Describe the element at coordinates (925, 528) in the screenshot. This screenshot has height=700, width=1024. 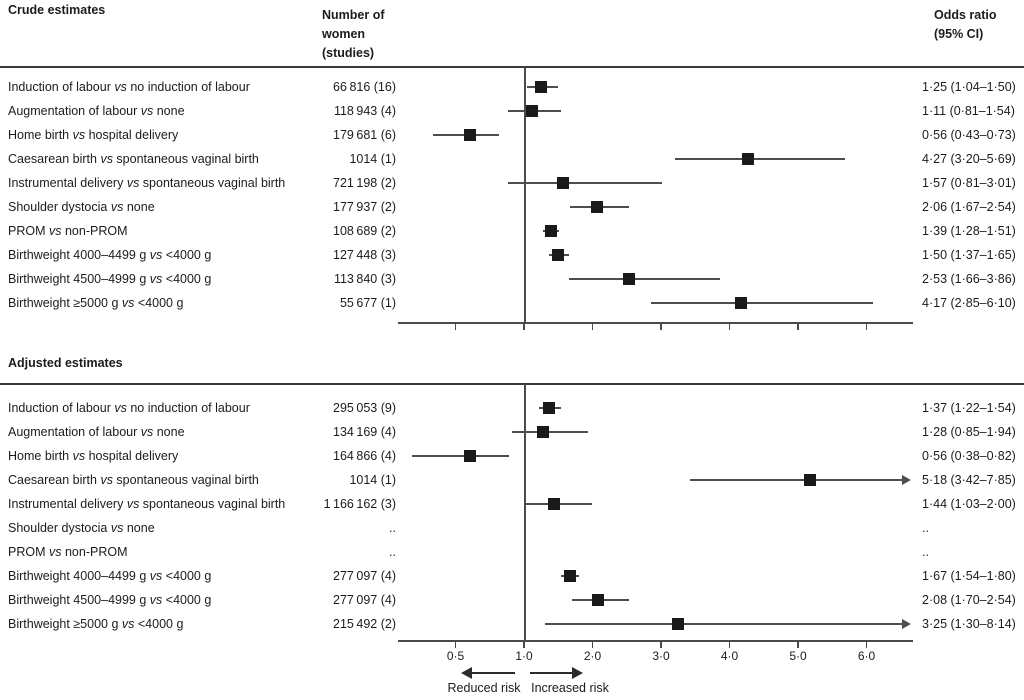
I see `odds-ratio-value: ..` at that location.